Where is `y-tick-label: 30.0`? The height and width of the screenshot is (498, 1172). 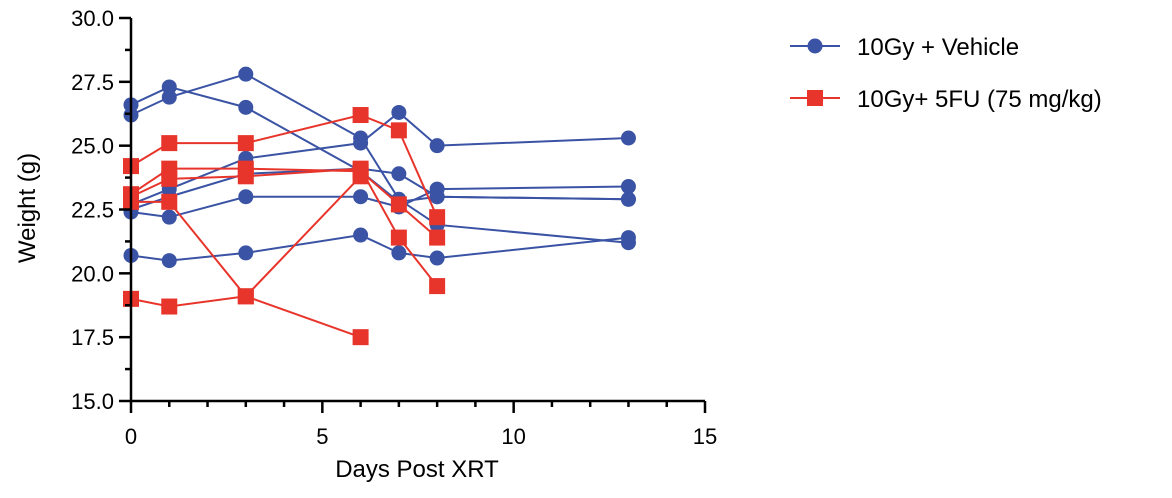 y-tick-label: 30.0 is located at coordinates (92, 18).